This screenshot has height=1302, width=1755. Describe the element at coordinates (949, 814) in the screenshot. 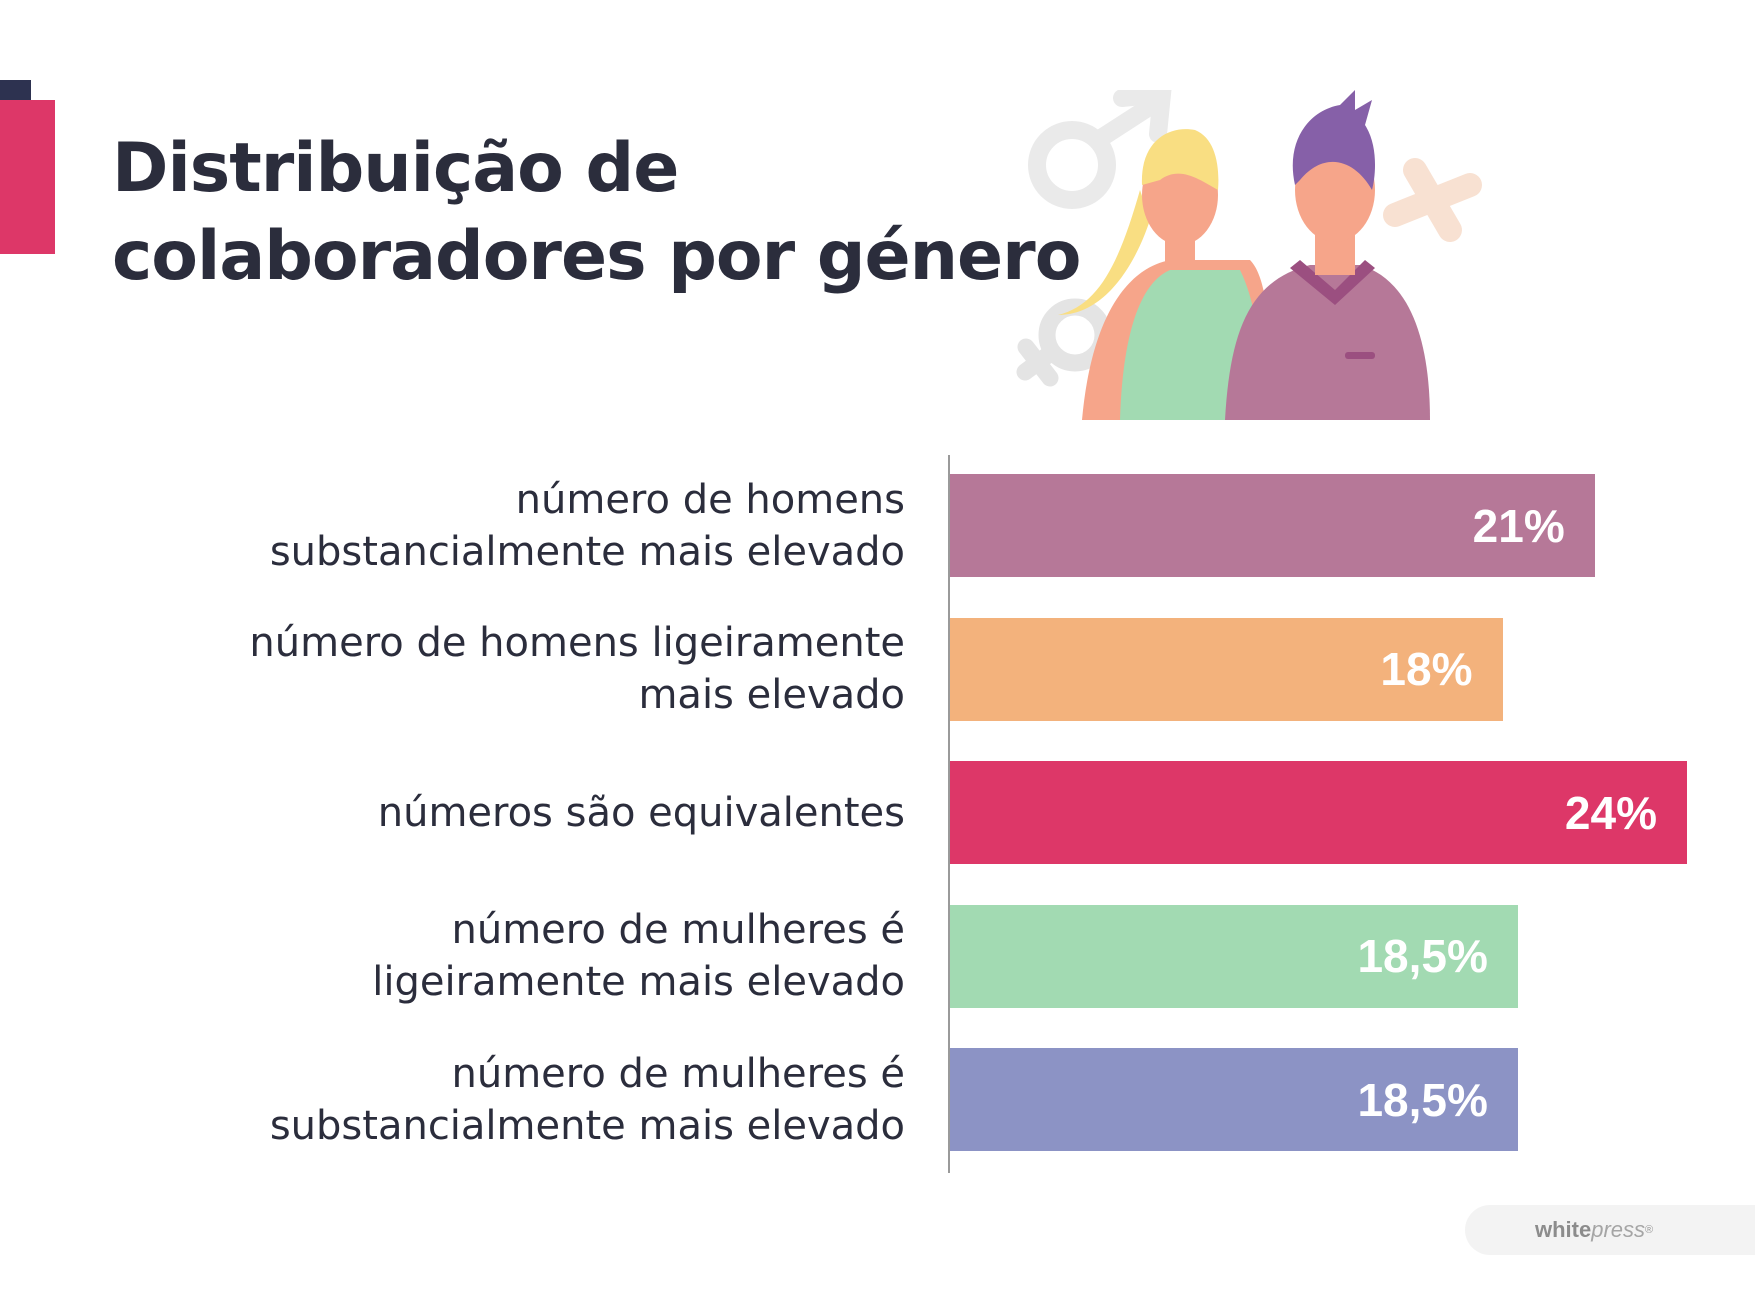

I see `category-axis-line` at that location.